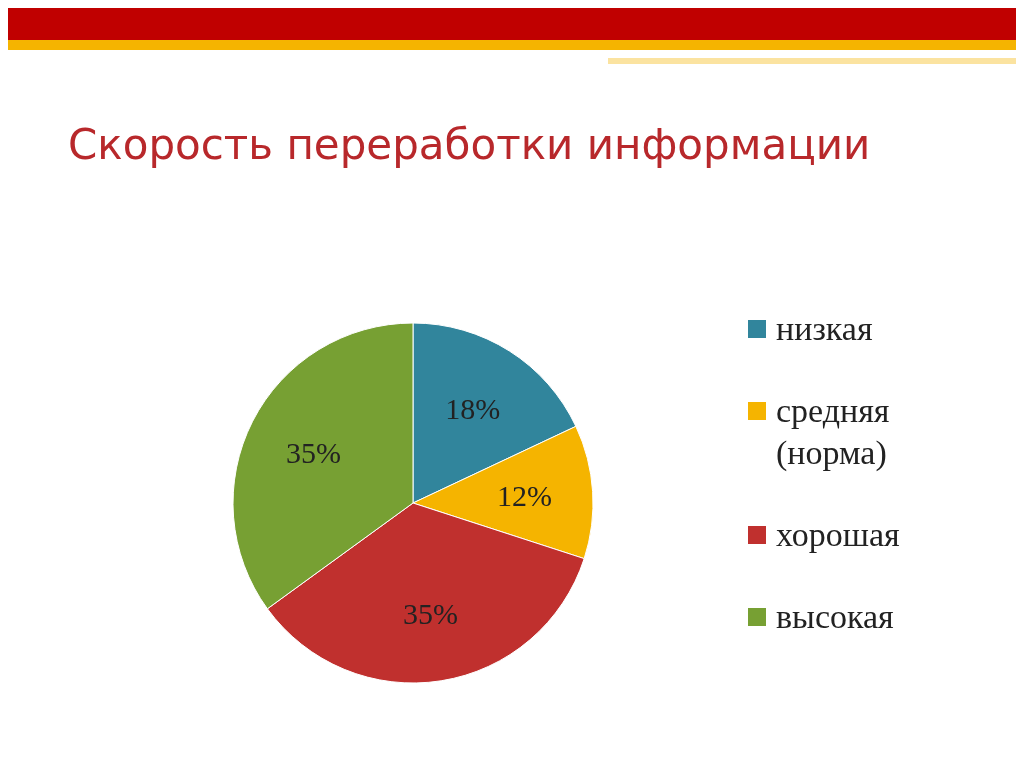  Describe the element at coordinates (833, 432) in the screenshot. I see `legend-label: средняя (норма)` at that location.